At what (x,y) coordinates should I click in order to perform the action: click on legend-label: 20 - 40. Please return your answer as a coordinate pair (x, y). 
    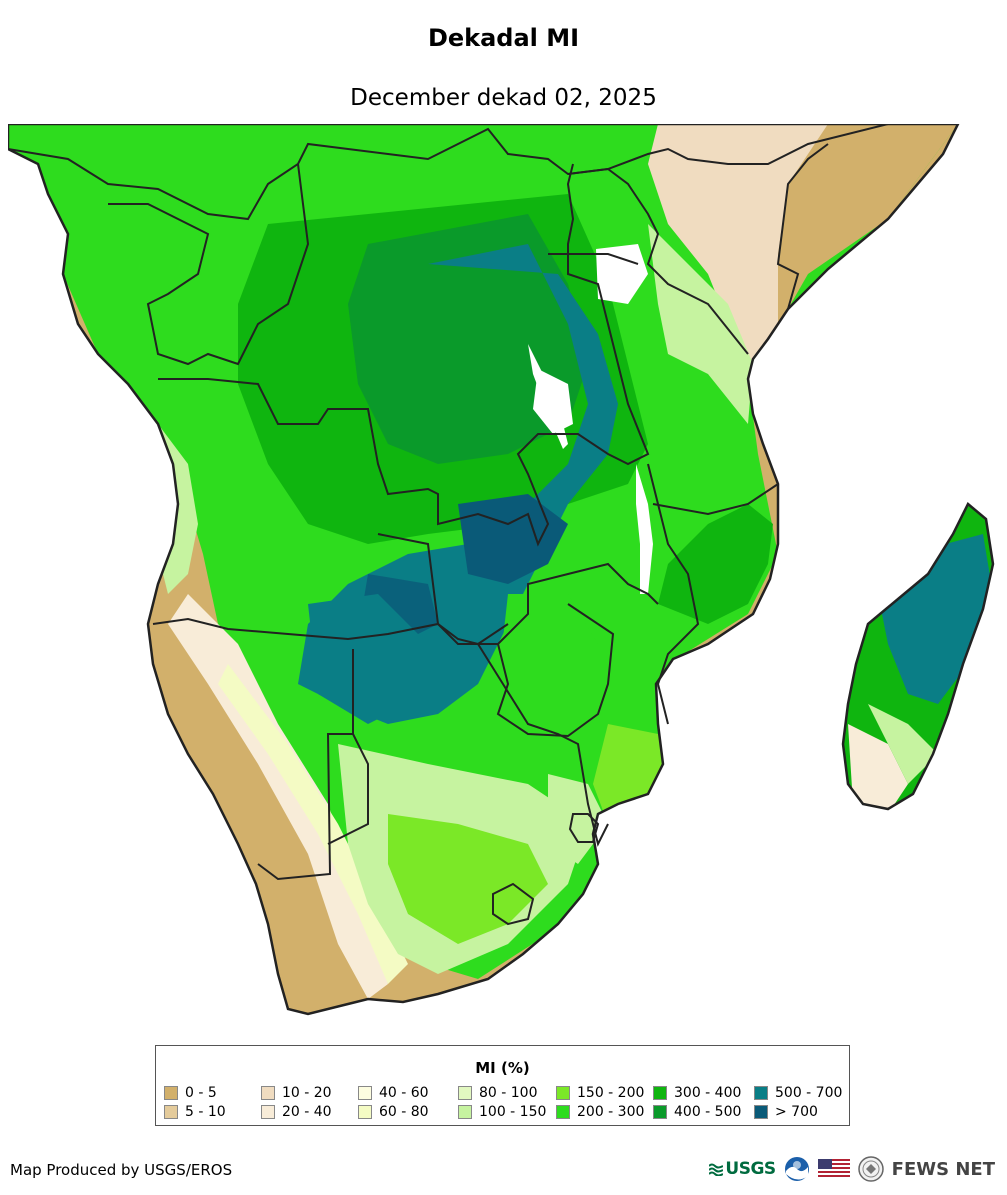
    Looking at the image, I should click on (307, 1112).